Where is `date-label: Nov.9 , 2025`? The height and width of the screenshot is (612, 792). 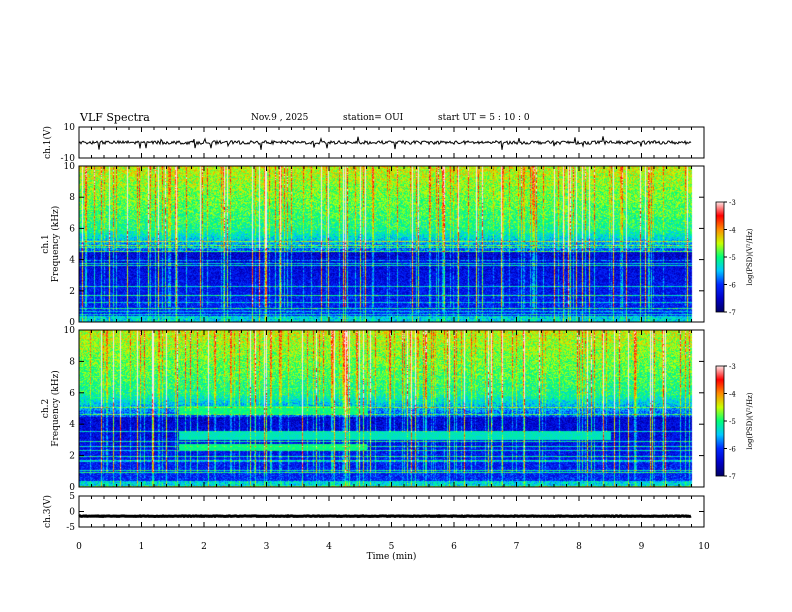 date-label: Nov.9 , 2025 is located at coordinates (280, 118).